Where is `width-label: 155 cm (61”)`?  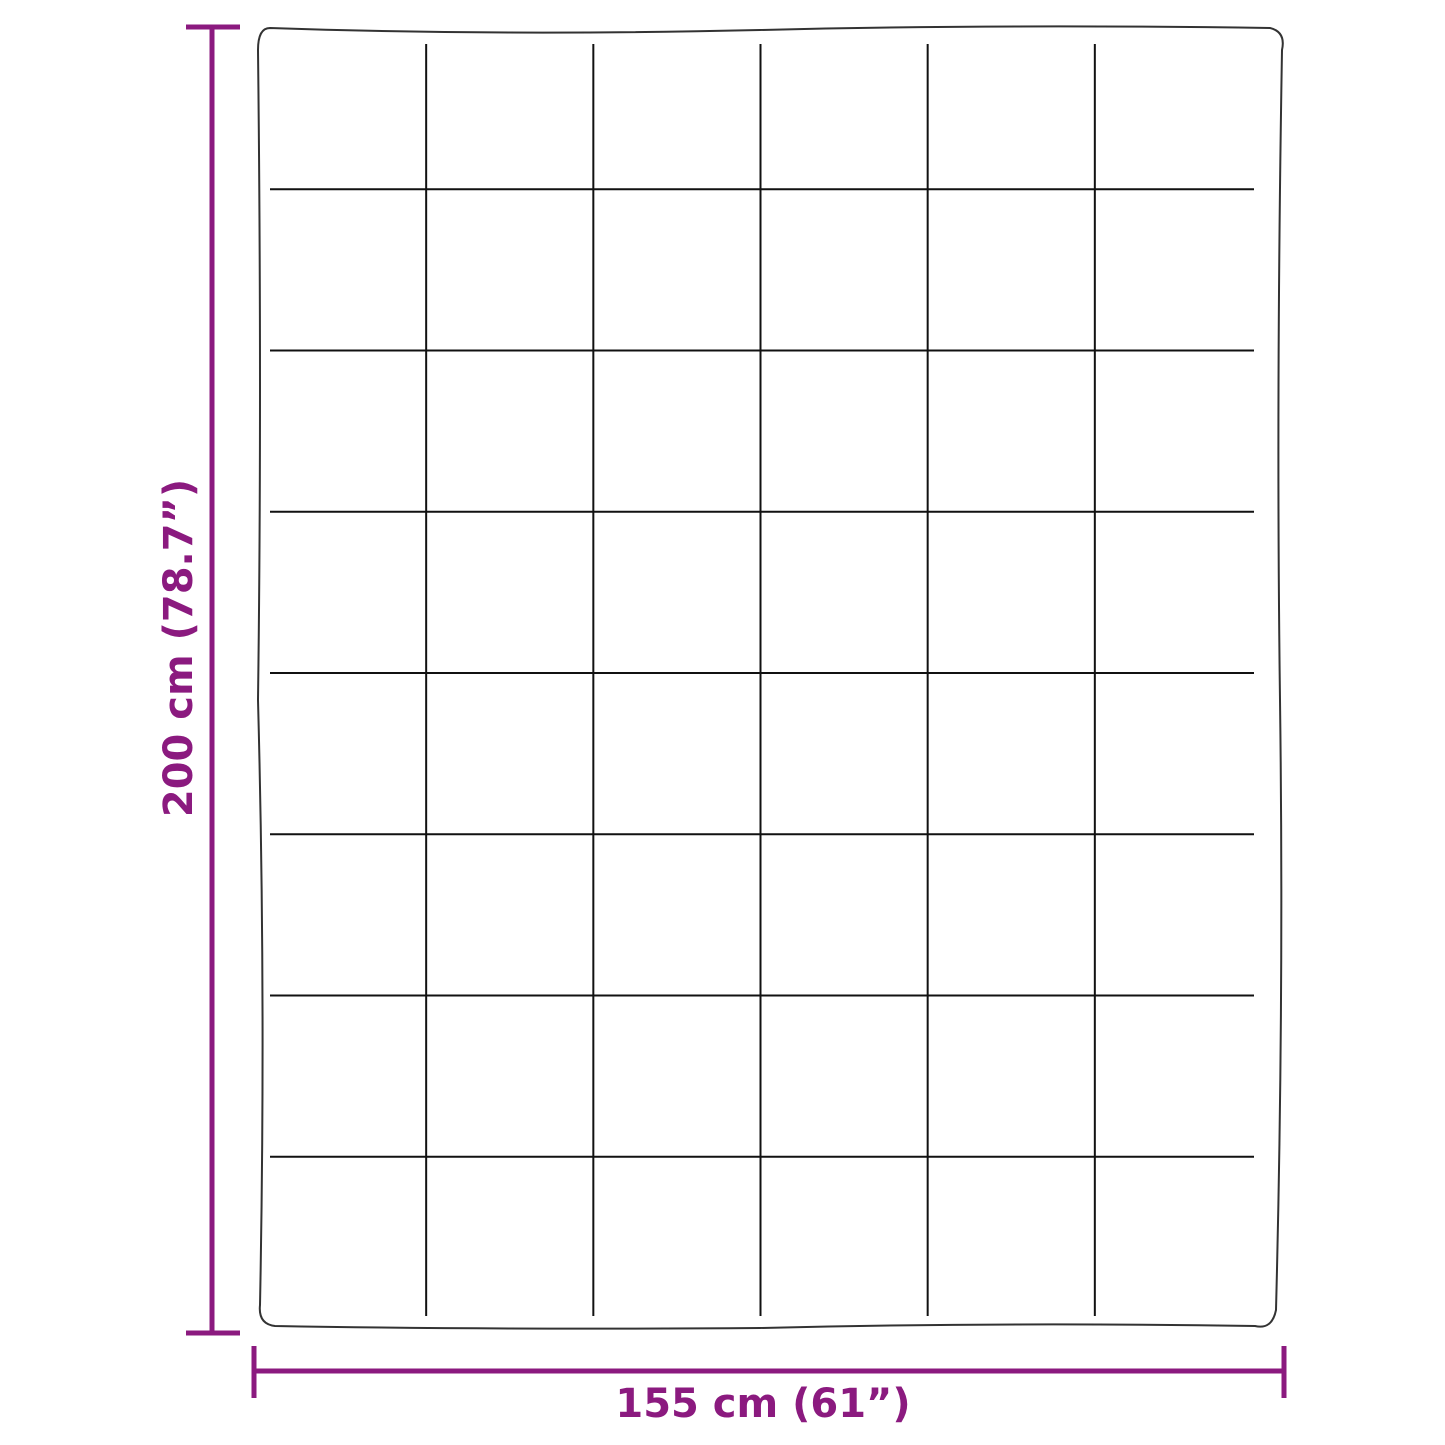 width-label: 155 cm (61”) is located at coordinates (762, 1404).